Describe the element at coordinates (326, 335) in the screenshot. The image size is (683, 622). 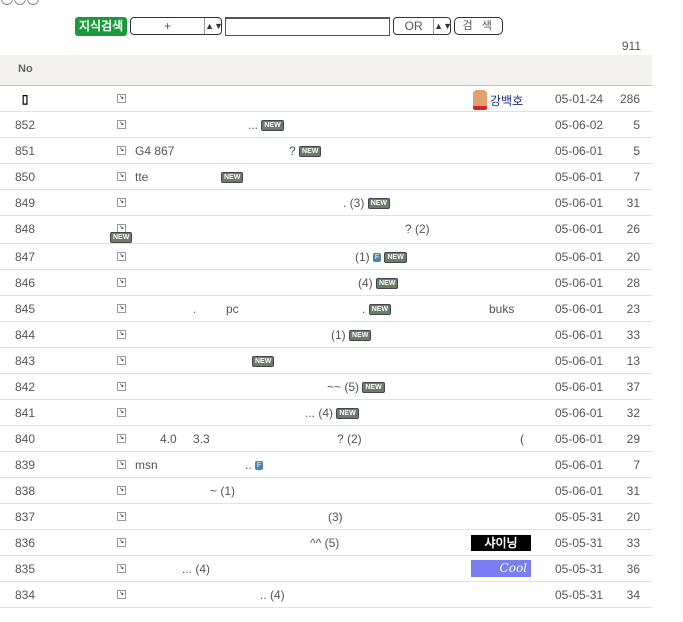
I see `table-row: 844 ↘ (1) NEW 05-06-01 33` at that location.